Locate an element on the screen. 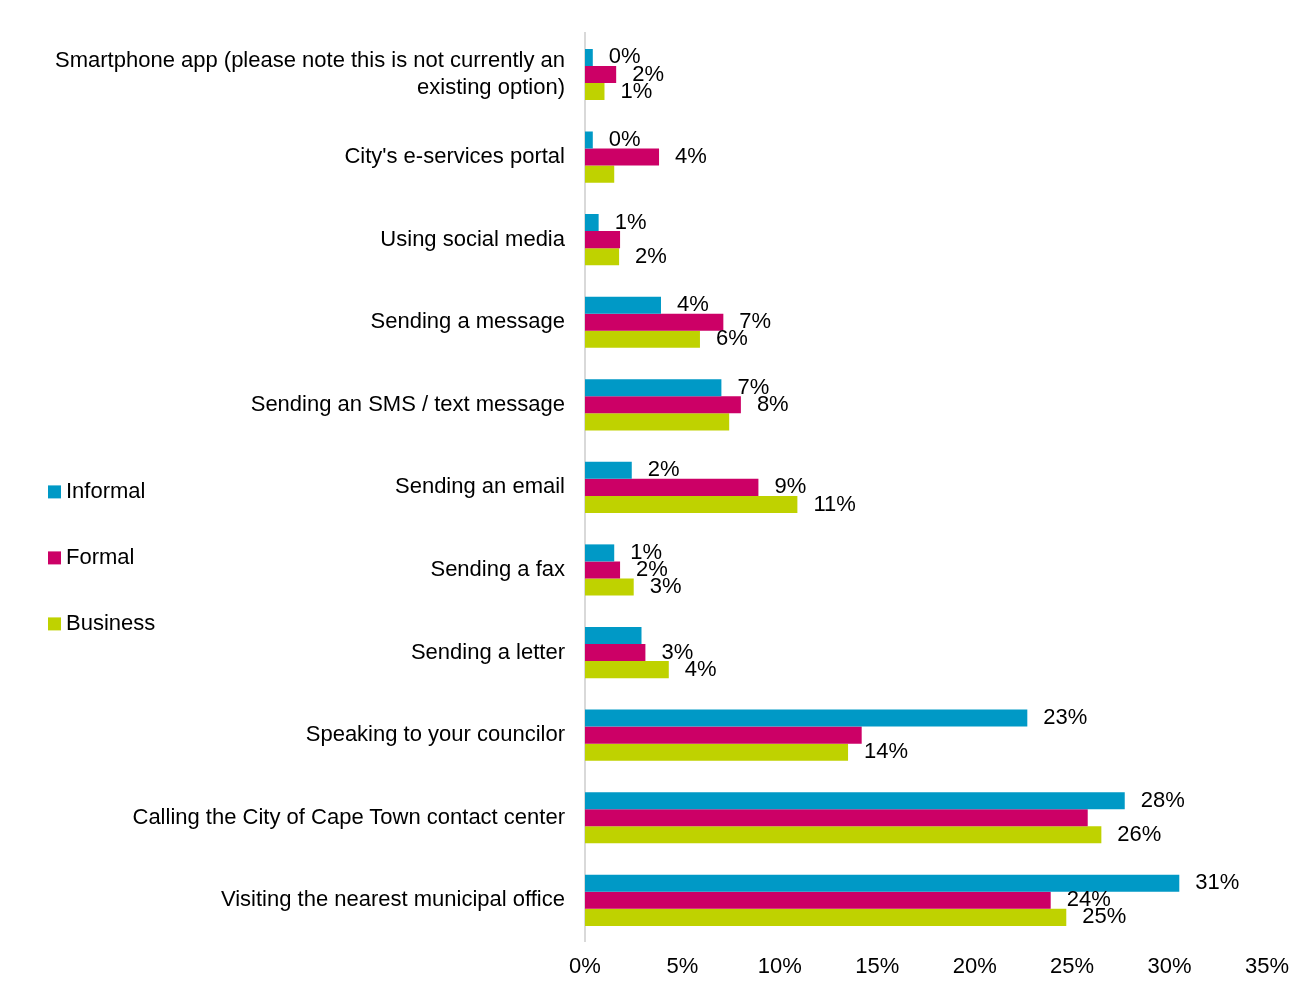 The width and height of the screenshot is (1301, 992). data-label: 28% is located at coordinates (1162, 799).